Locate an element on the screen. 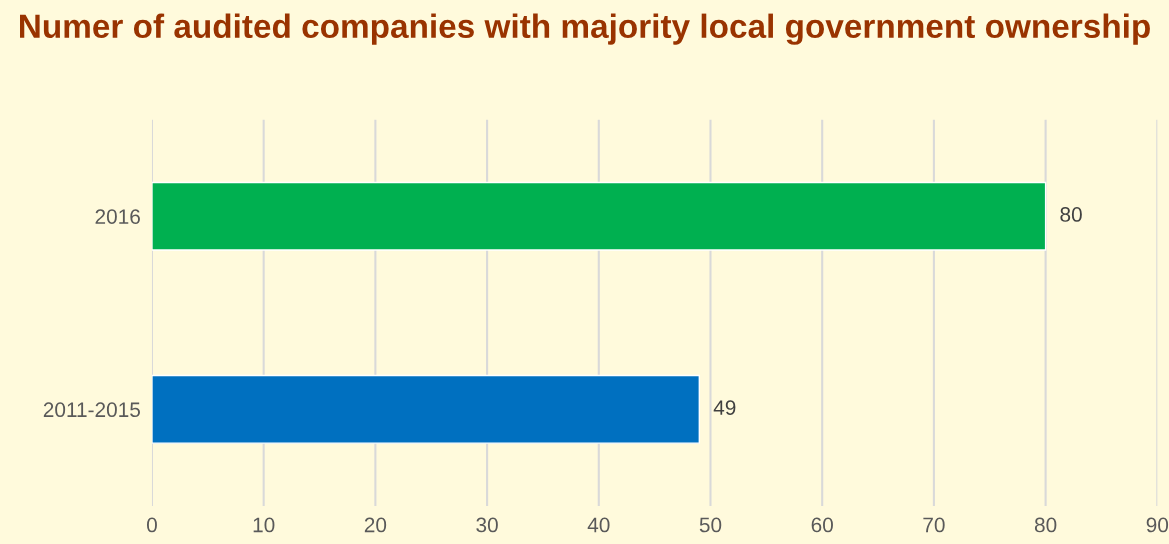  y-tick-label: 2016 is located at coordinates (117, 216).